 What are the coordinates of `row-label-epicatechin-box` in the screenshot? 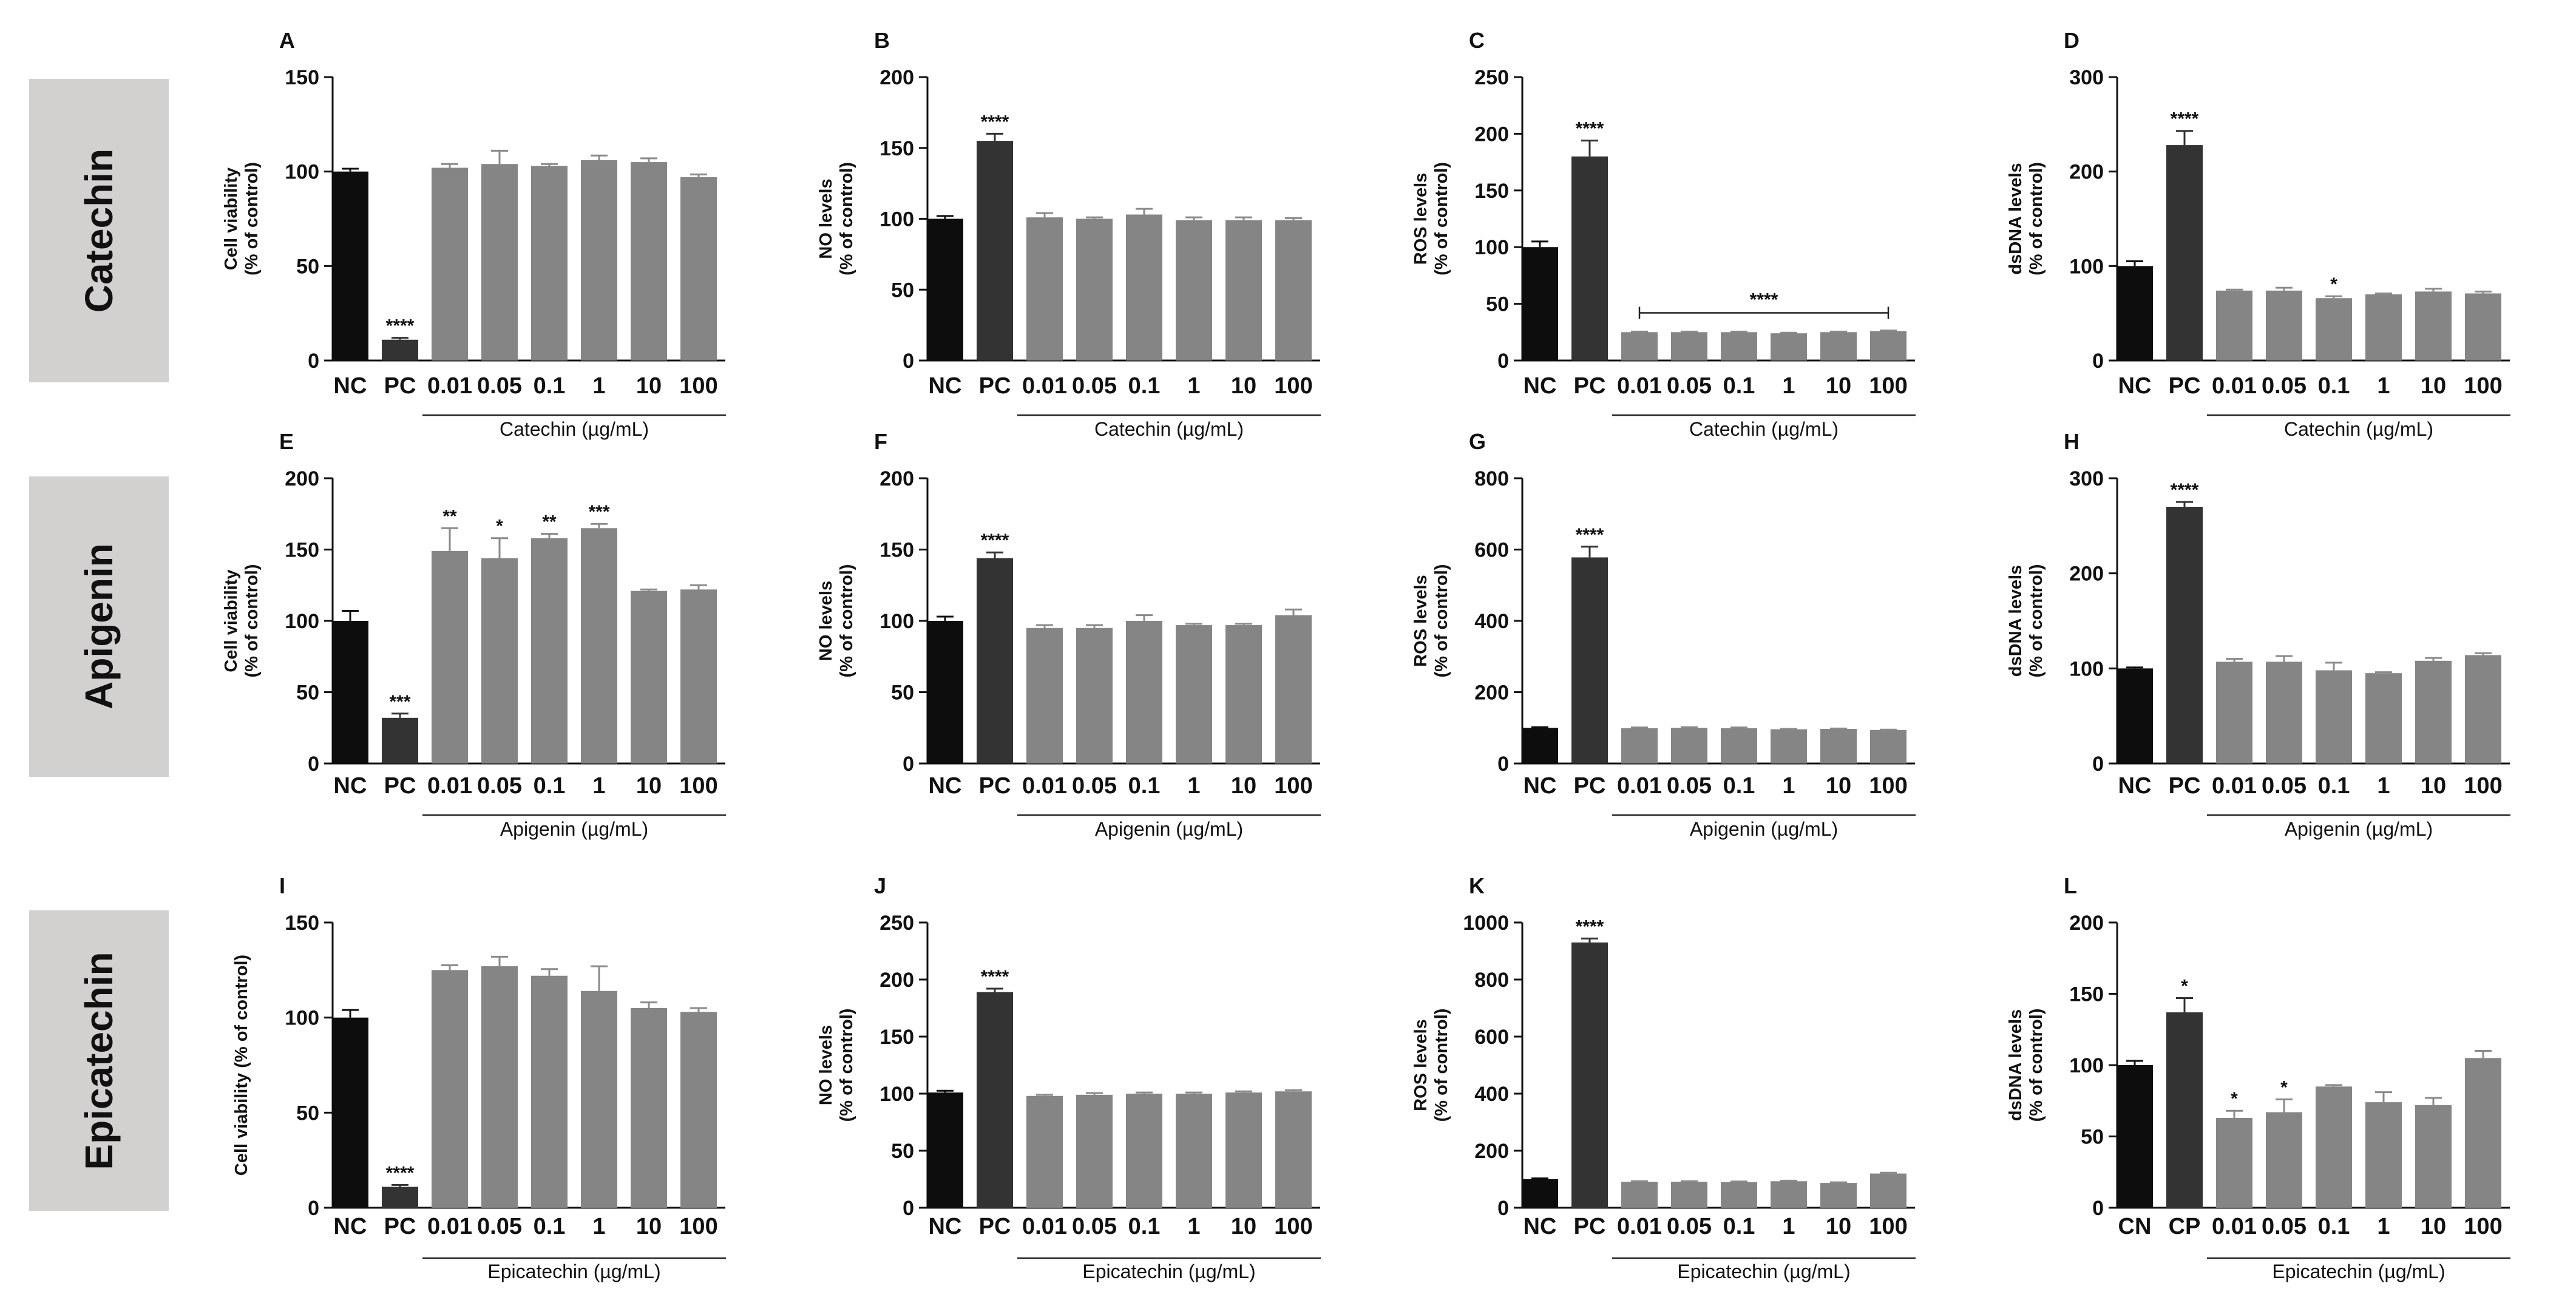 It's located at (99, 1060).